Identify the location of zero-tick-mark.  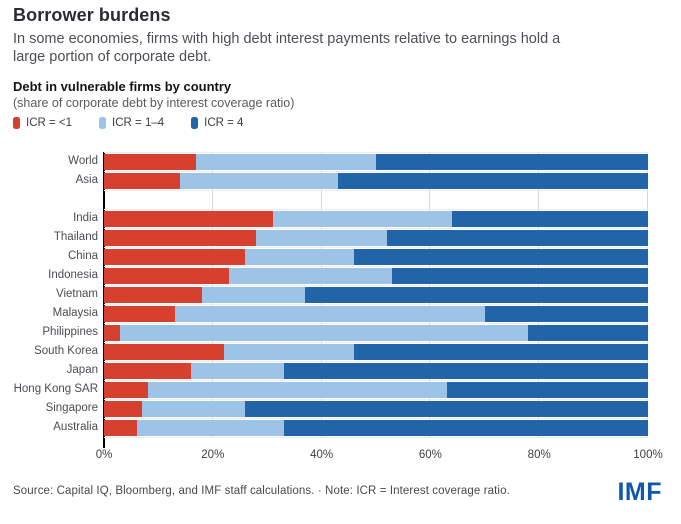
(104, 445).